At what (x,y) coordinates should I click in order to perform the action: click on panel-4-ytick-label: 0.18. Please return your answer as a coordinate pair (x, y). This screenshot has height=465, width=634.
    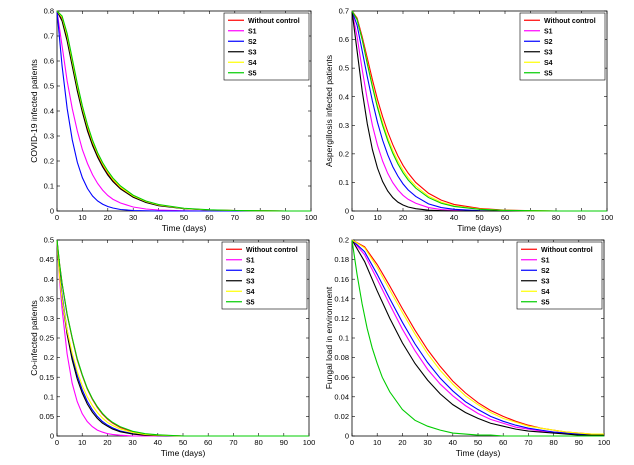
    Looking at the image, I should click on (341, 259).